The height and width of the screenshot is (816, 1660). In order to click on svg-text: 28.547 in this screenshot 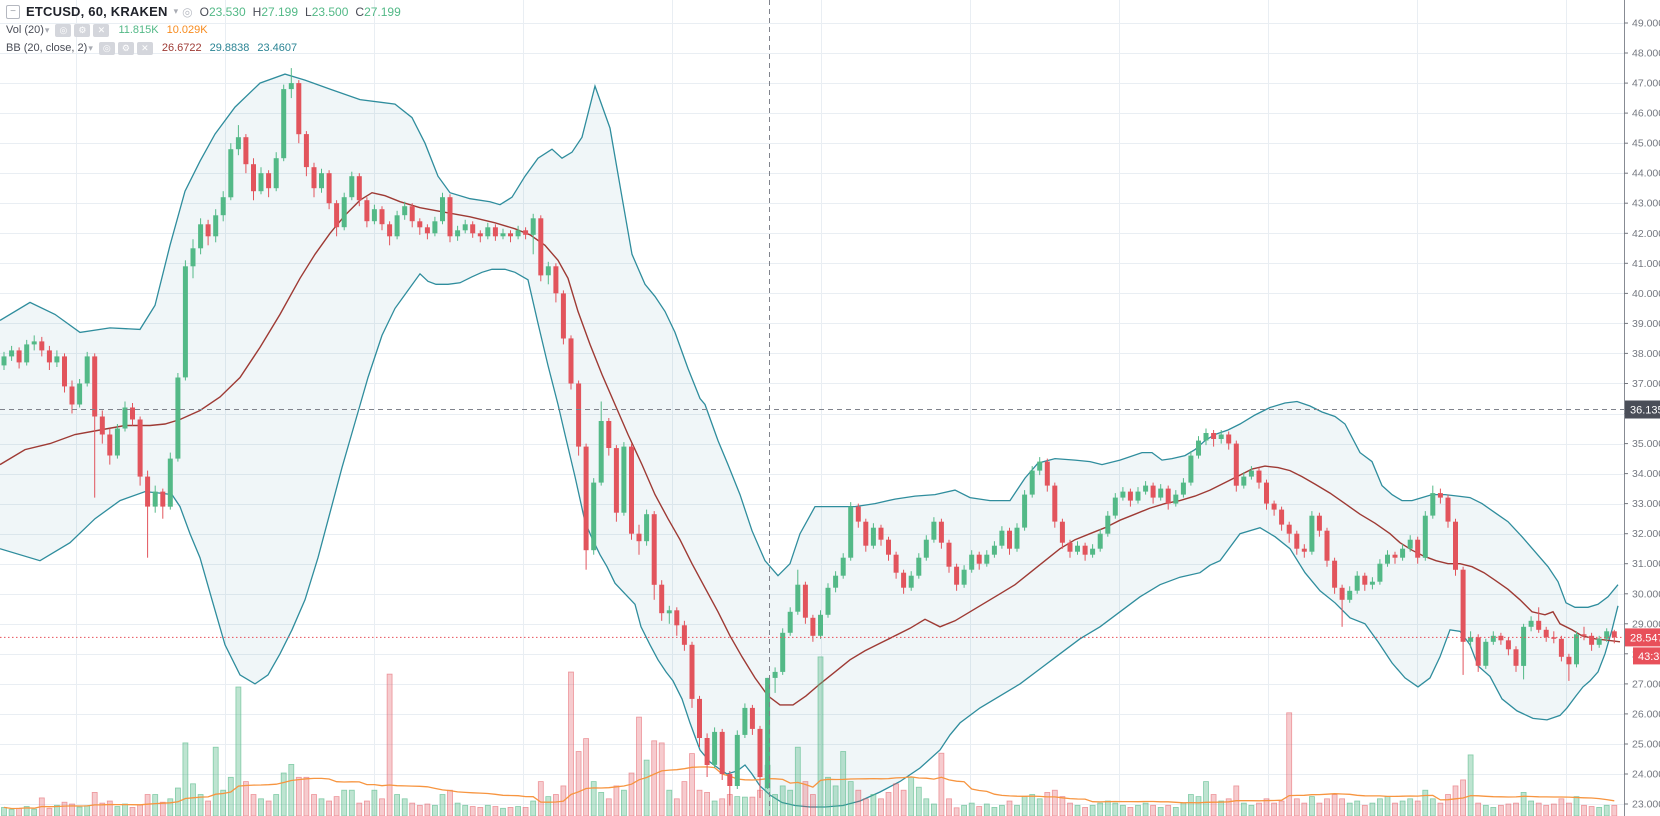, I will do `click(1645, 638)`.